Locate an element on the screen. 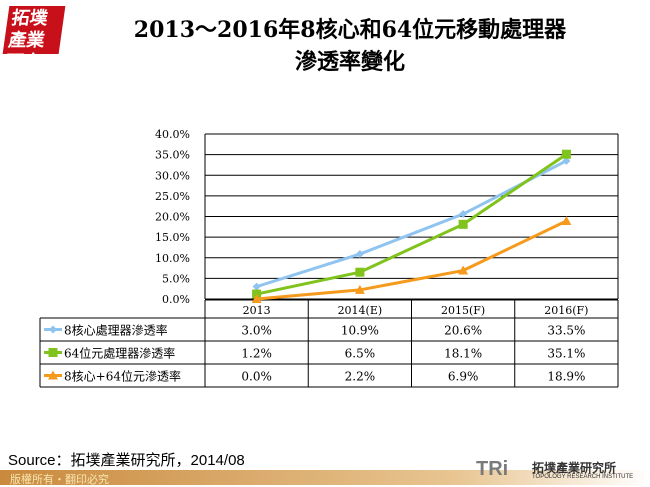 This screenshot has height=487, width=650. source-note: Source：拓墣產業研究所，2014/08 is located at coordinates (126, 460).